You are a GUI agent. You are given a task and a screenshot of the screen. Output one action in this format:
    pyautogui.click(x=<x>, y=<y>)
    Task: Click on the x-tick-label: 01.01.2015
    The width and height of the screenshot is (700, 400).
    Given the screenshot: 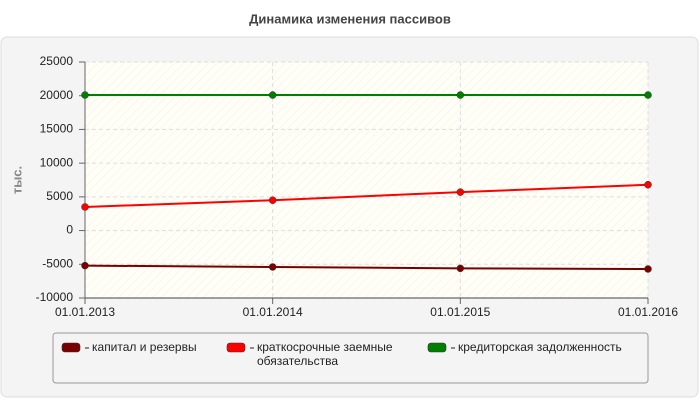 What is the action you would take?
    pyautogui.click(x=460, y=312)
    